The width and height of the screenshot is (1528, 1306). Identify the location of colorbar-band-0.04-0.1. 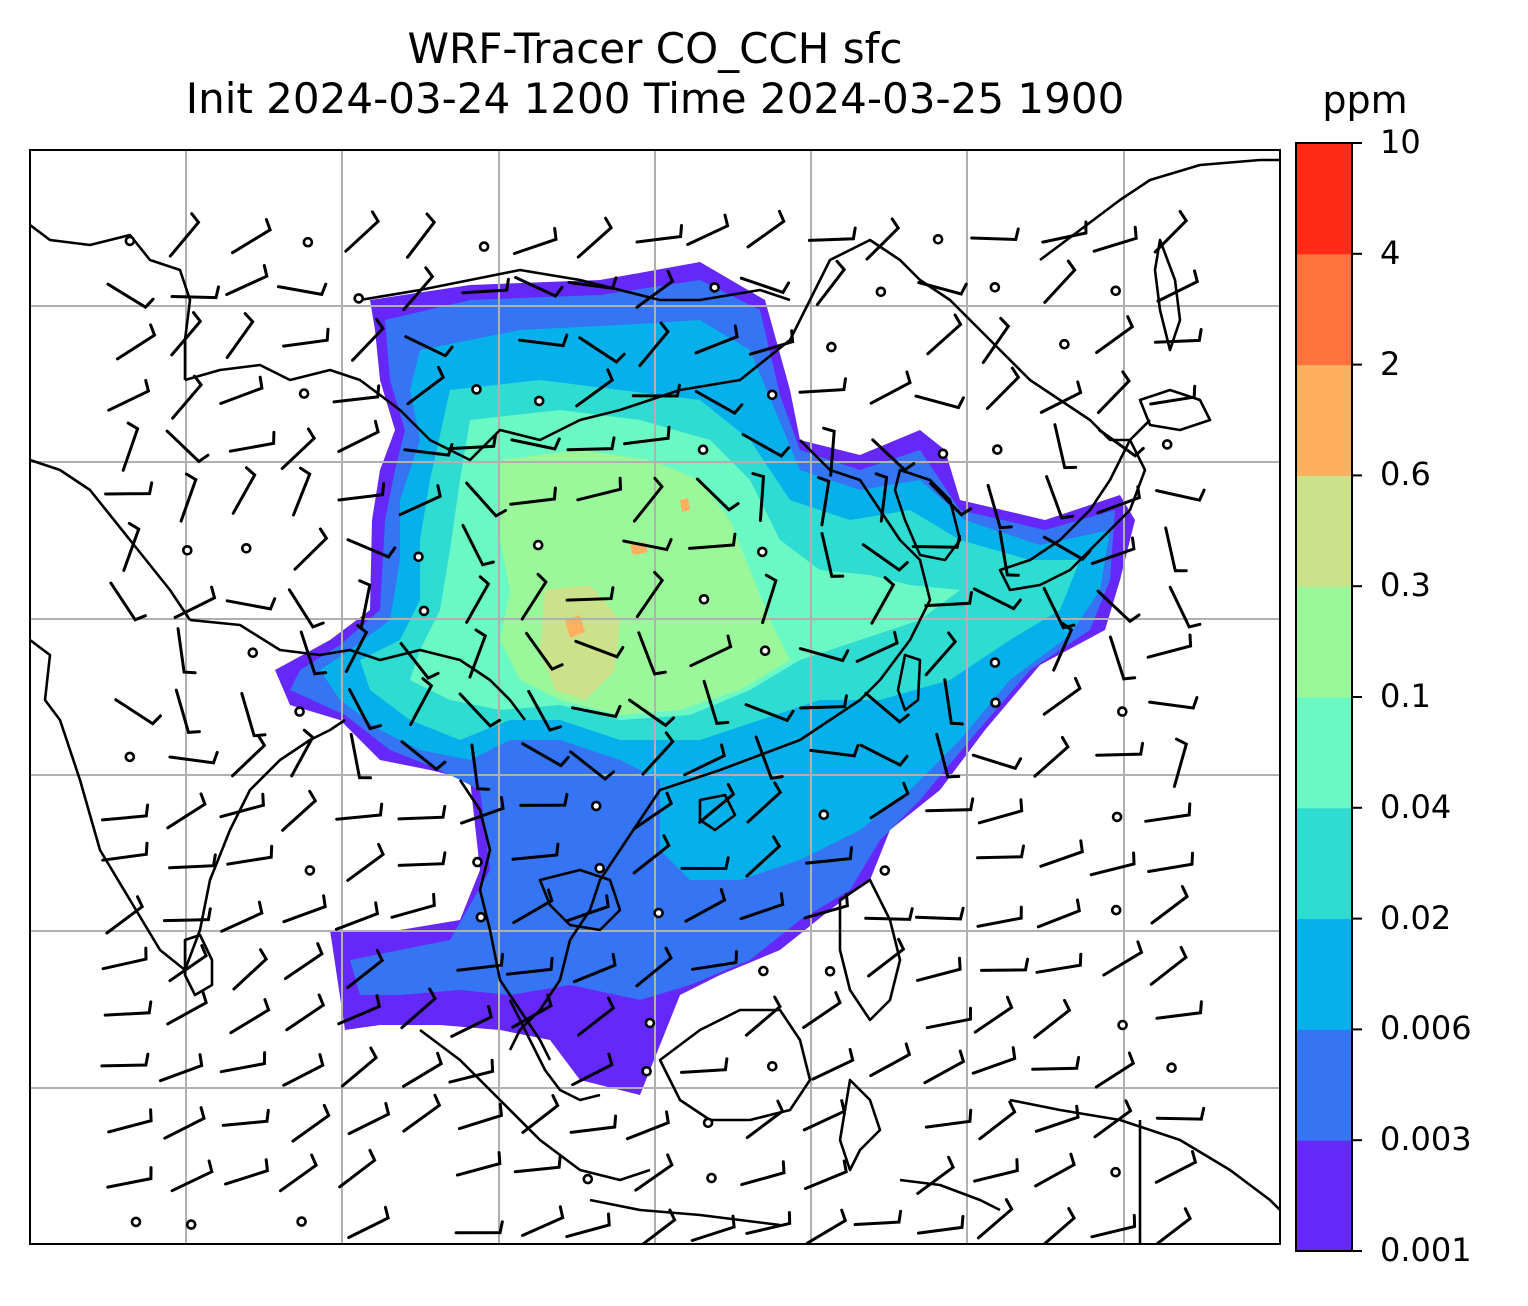
(1324, 753).